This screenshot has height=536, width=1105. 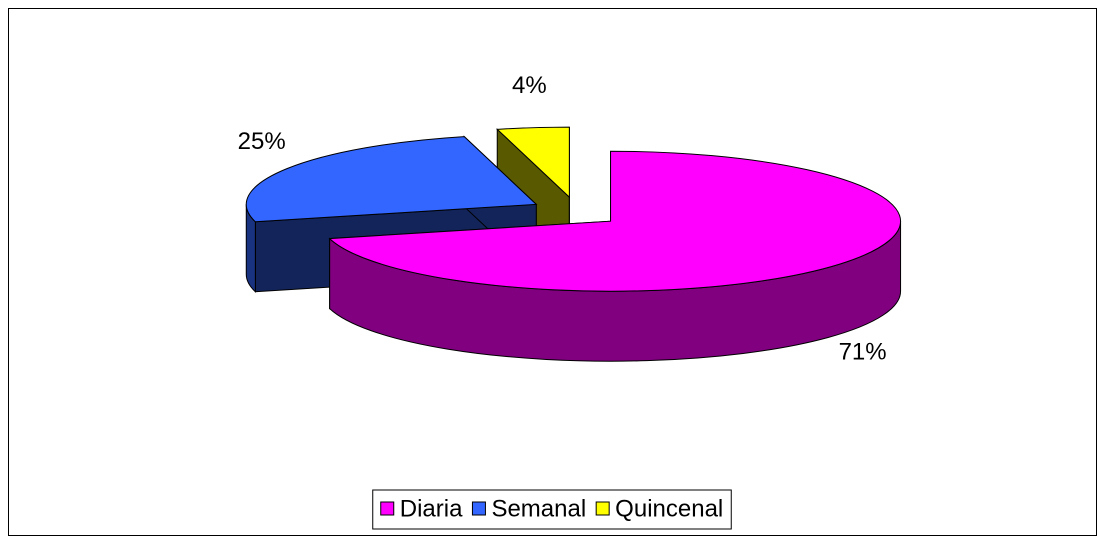 I want to click on legend, so click(x=552, y=509).